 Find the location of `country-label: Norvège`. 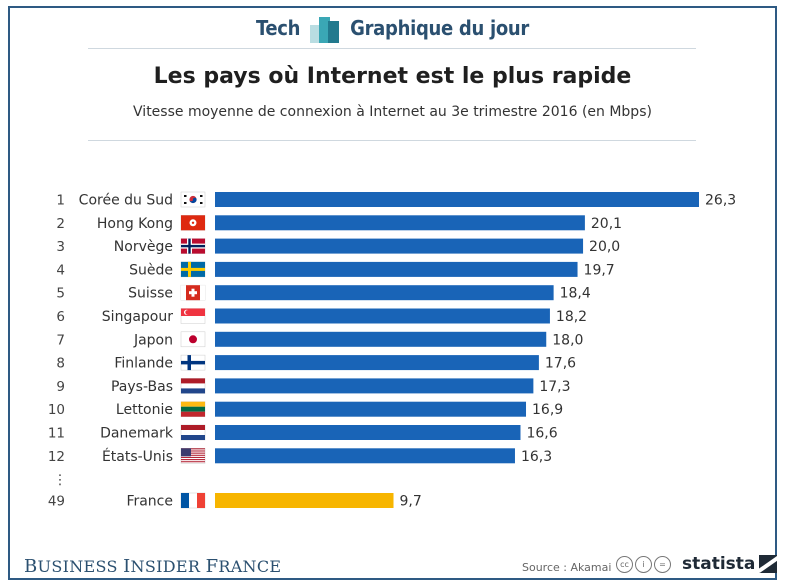

country-label: Norvège is located at coordinates (143, 247).